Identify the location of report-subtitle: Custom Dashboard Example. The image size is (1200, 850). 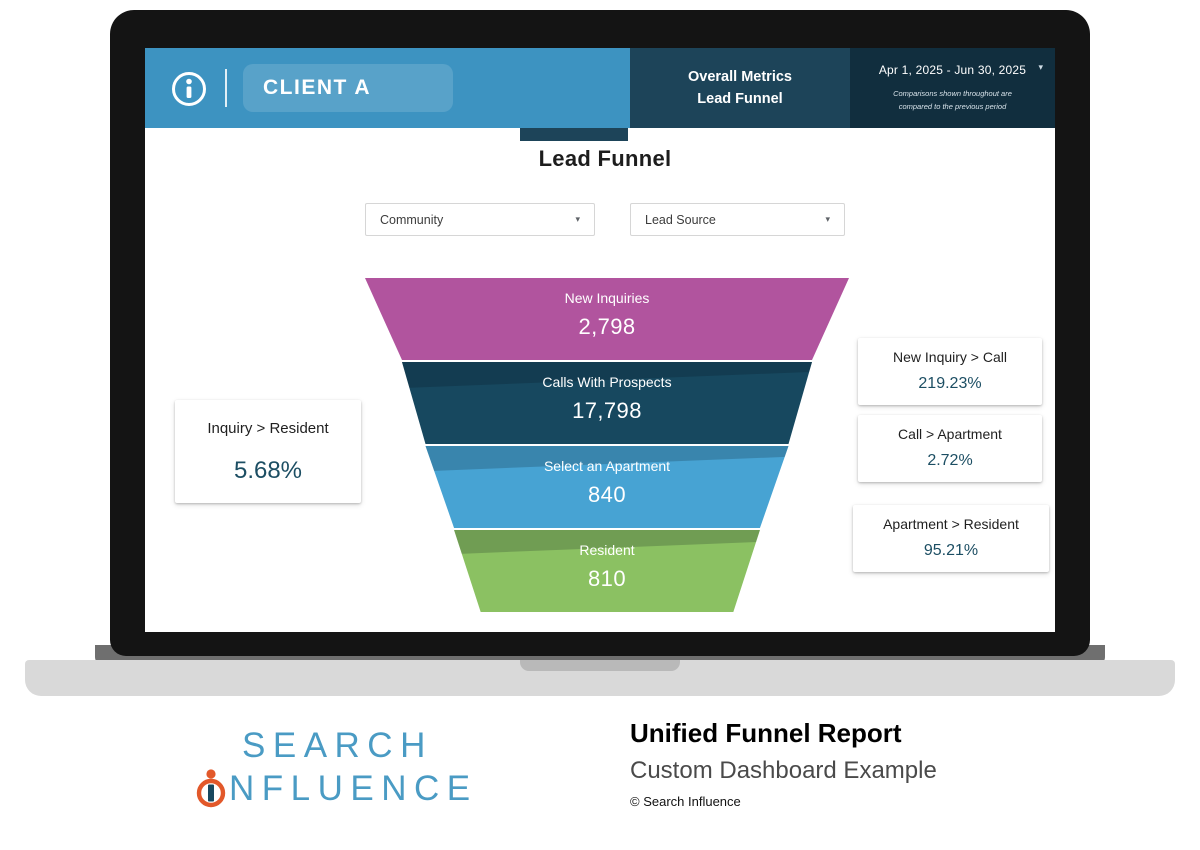
(783, 770).